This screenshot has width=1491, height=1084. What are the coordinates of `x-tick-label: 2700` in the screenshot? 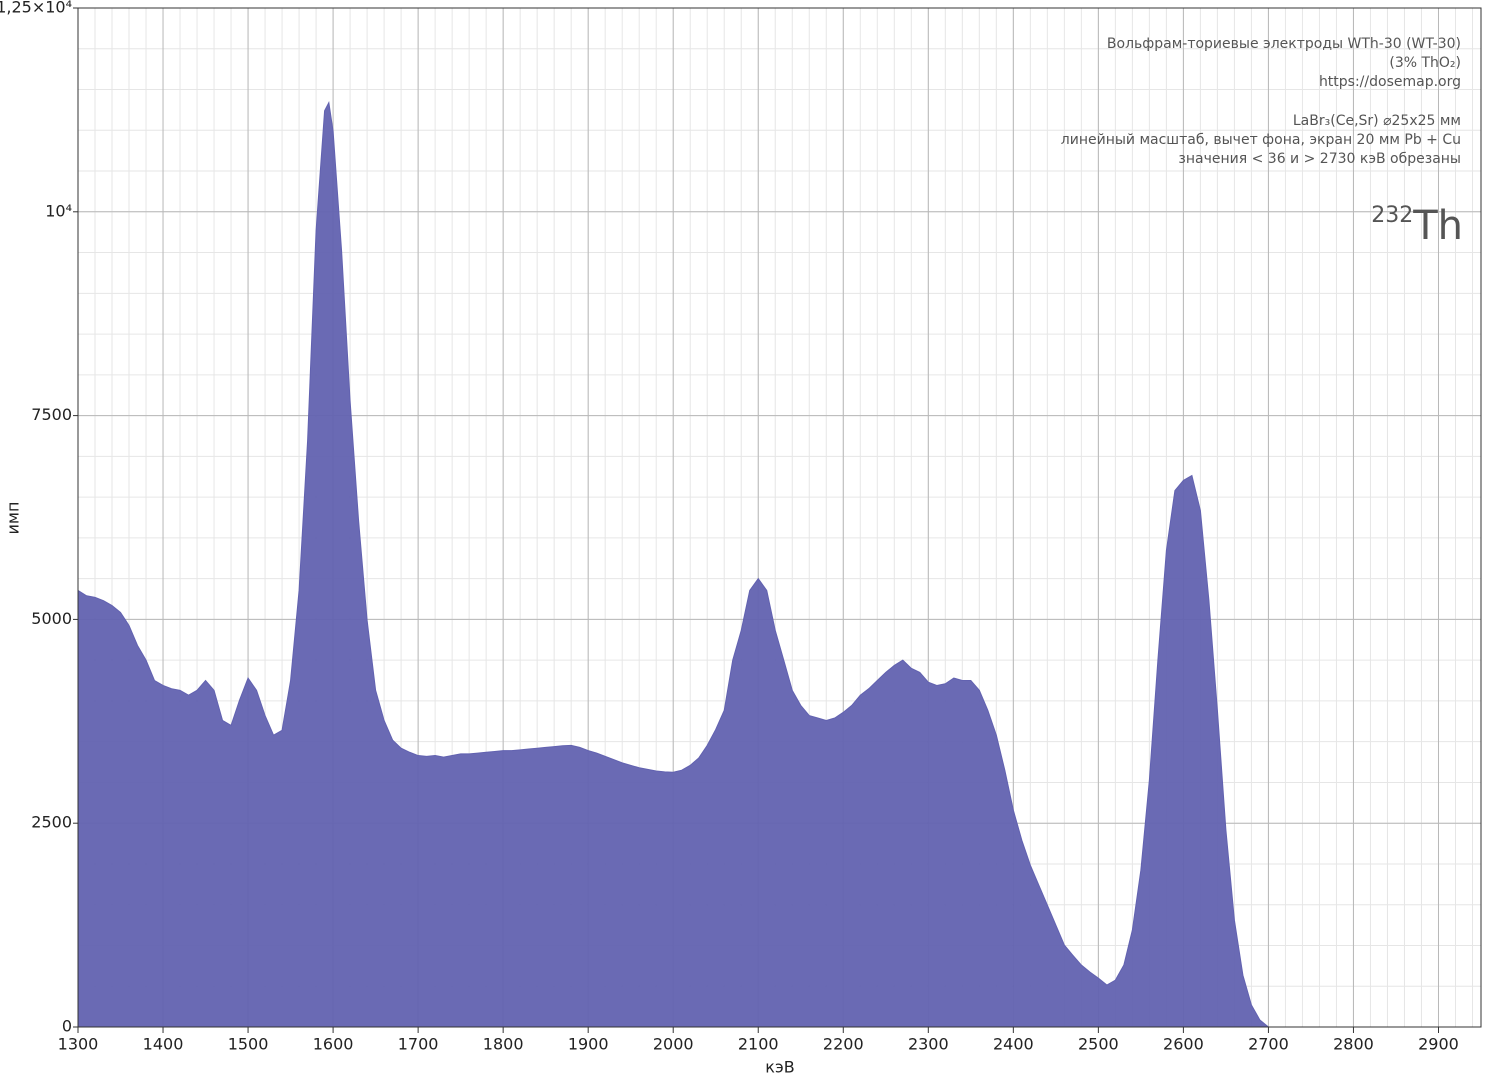 It's located at (1268, 1044).